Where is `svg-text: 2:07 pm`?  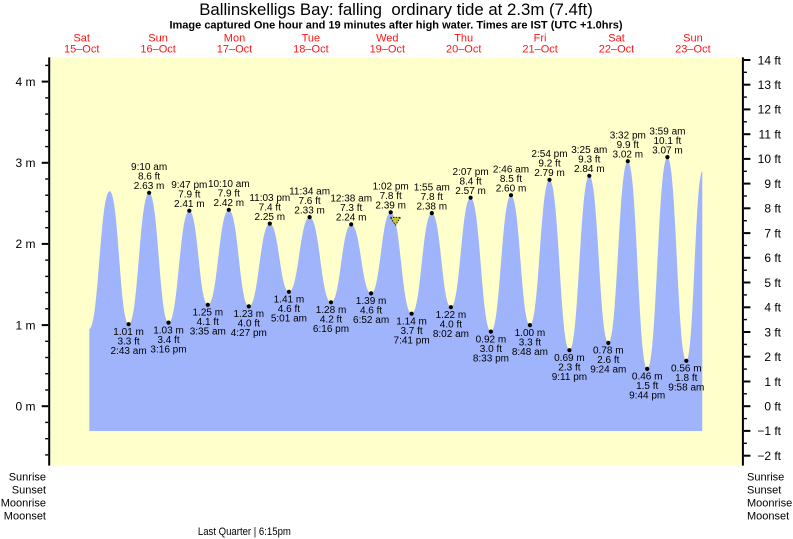
svg-text: 2:07 pm is located at coordinates (471, 172).